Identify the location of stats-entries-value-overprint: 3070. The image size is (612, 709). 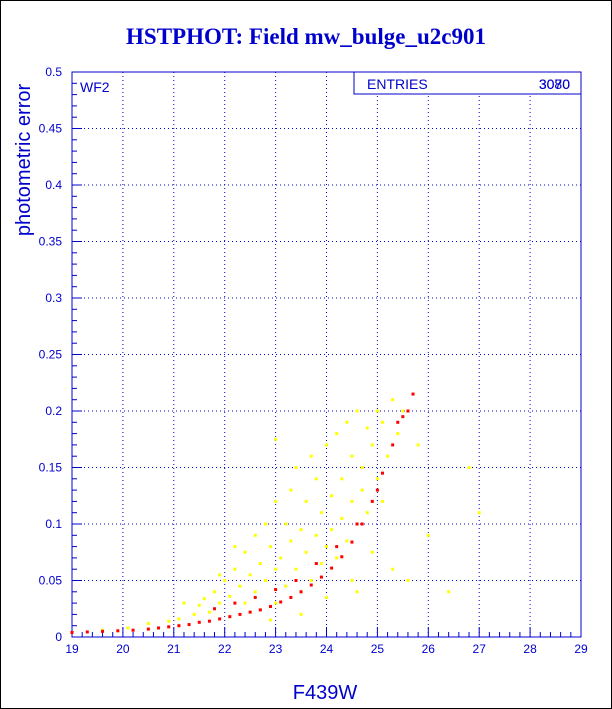
(554, 84).